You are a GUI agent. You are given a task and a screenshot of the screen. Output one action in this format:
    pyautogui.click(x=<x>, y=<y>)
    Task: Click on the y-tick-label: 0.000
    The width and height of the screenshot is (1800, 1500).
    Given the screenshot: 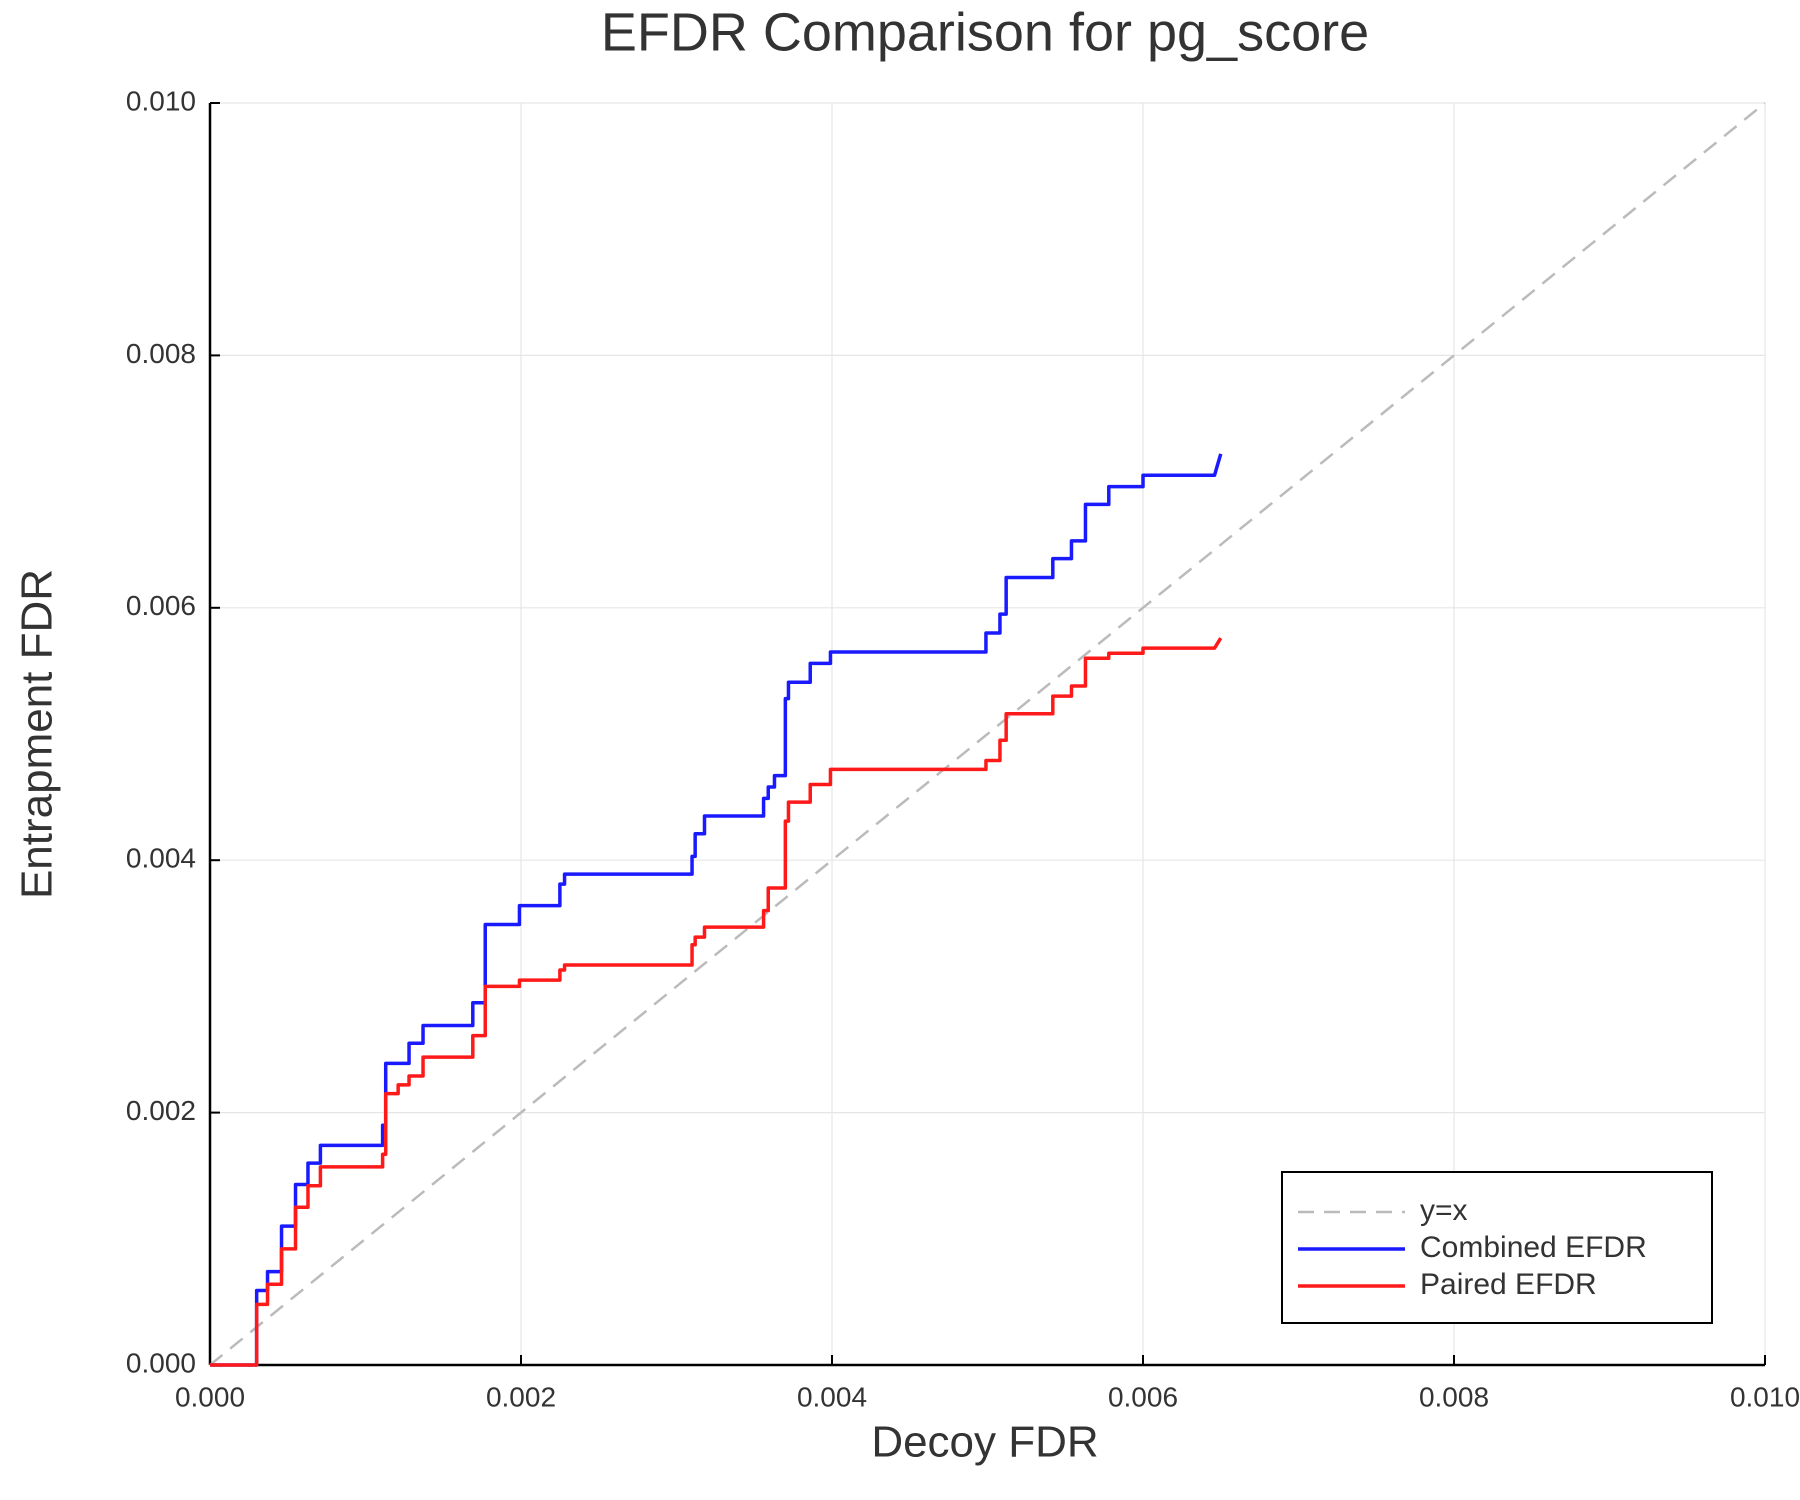 What is the action you would take?
    pyautogui.click(x=161, y=1362)
    